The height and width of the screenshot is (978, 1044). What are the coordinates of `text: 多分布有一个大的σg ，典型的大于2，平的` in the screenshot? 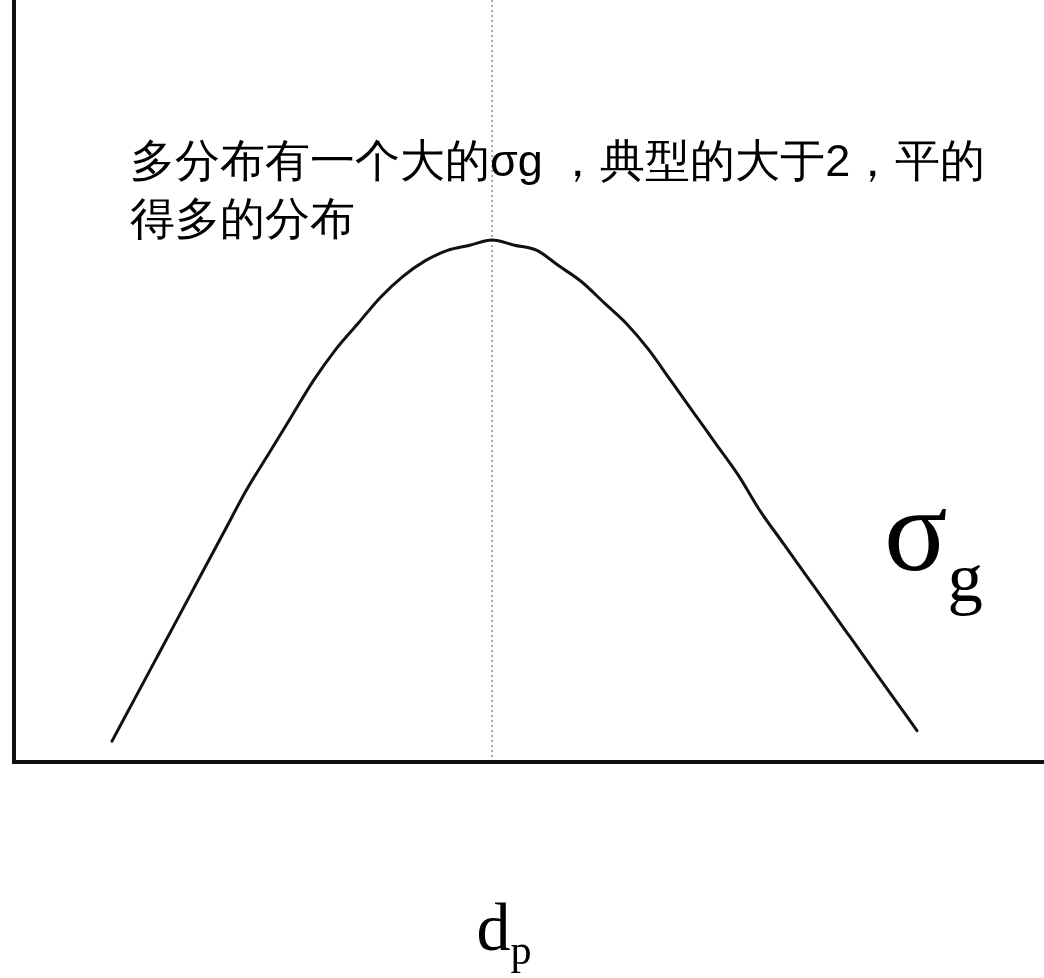 It's located at (558, 160).